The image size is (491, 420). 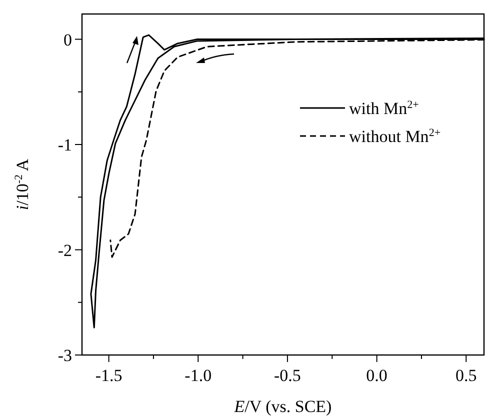 What do you see at coordinates (384, 108) in the screenshot?
I see `legend-label: with Mn$^{2+}$` at bounding box center [384, 108].